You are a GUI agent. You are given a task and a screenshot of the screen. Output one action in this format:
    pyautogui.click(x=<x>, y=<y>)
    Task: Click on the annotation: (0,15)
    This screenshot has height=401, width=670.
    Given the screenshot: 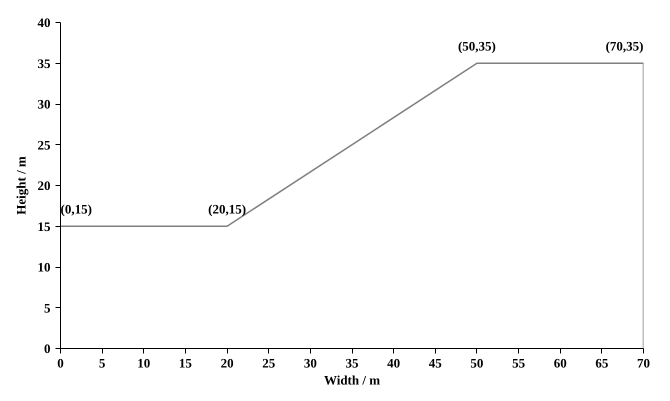 What is the action you would take?
    pyautogui.click(x=76, y=208)
    